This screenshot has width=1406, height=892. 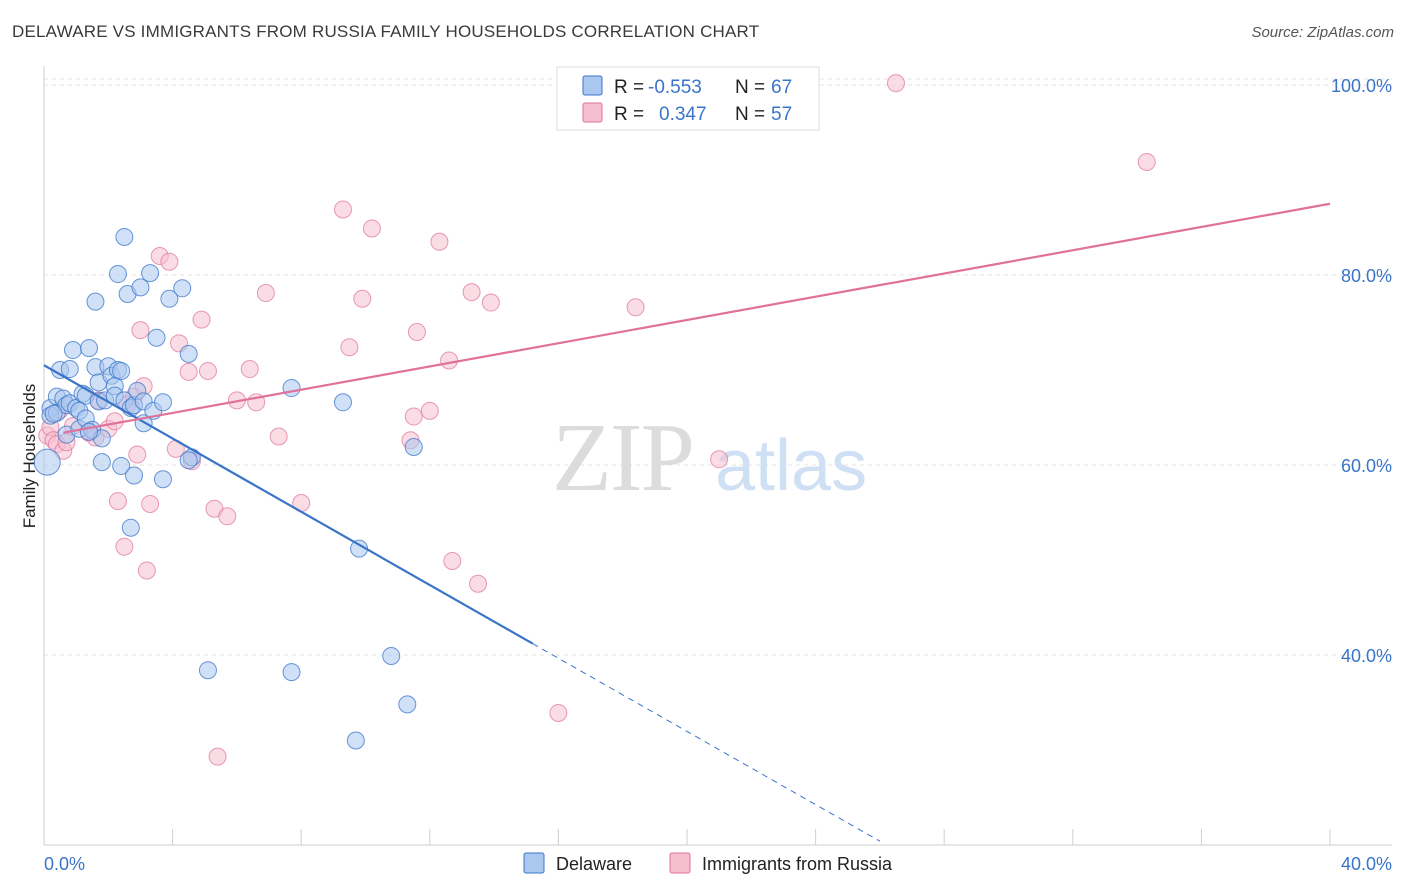 I want to click on y-tick-label-80: 80.0%, so click(x=1366, y=276).